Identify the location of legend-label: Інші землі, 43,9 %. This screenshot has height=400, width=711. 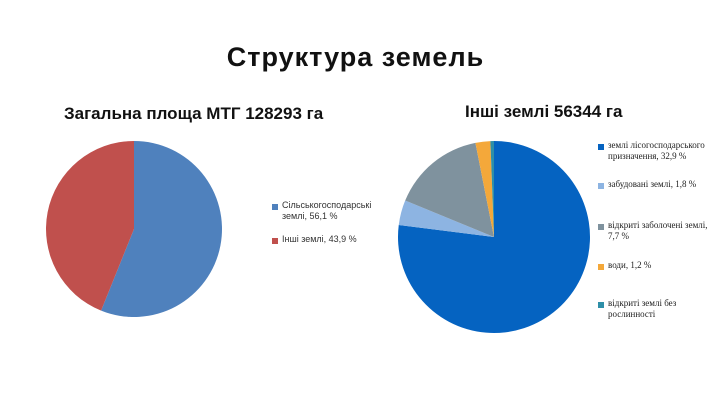
(319, 239).